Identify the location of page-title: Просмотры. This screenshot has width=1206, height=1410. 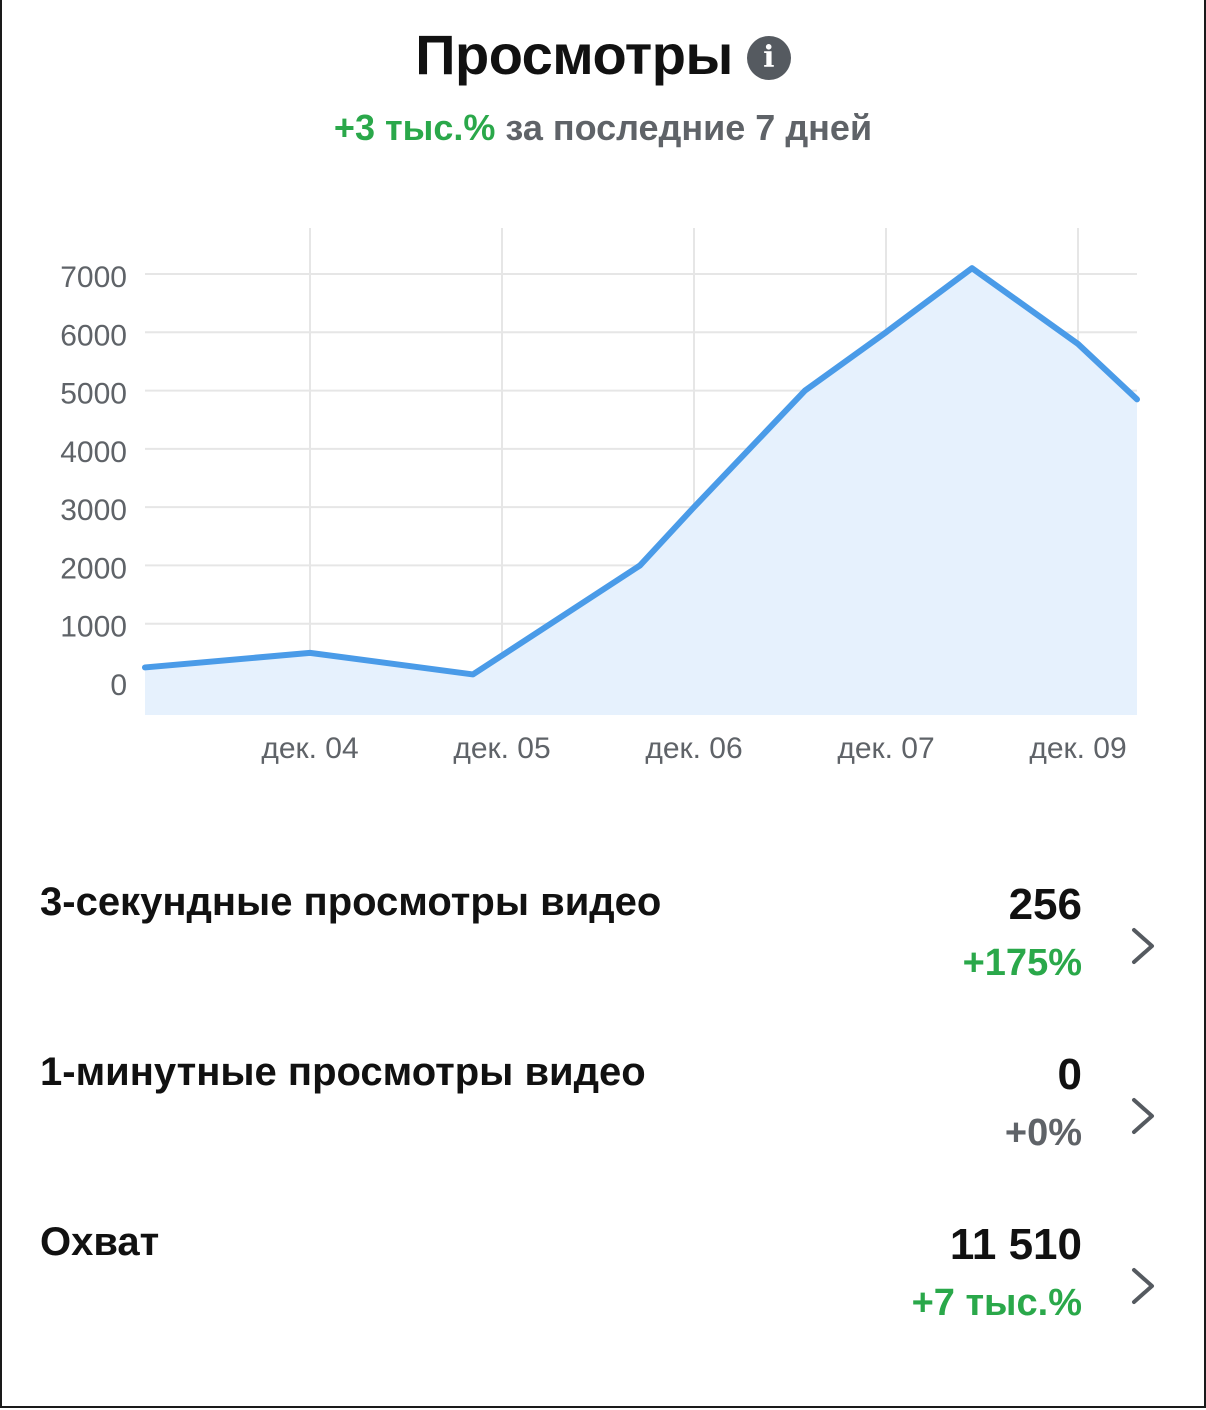
(574, 54).